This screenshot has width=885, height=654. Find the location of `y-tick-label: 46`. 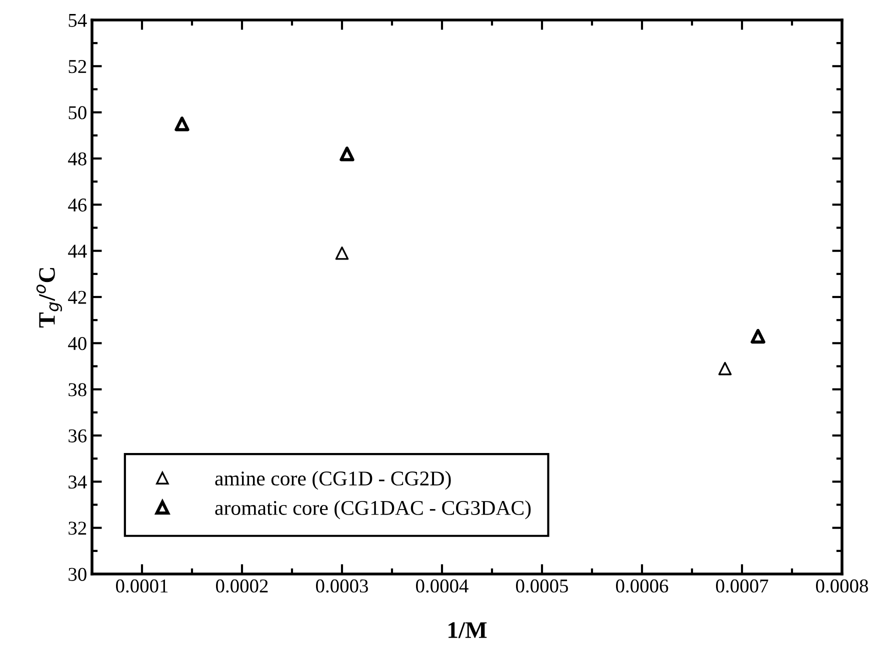

y-tick-label: 46 is located at coordinates (77, 205).